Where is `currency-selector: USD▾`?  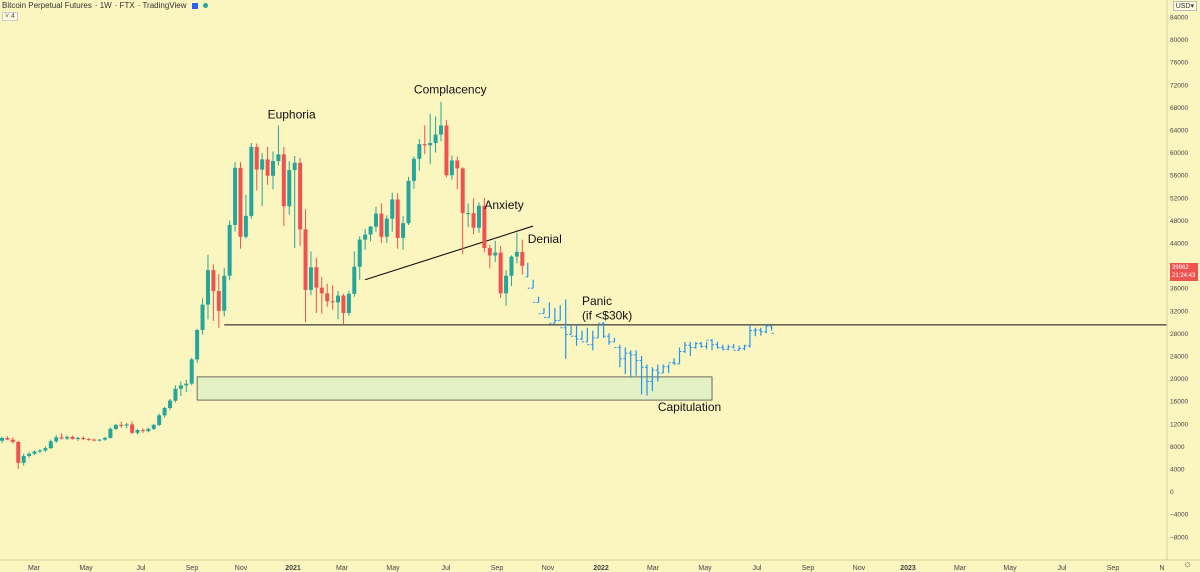
currency-selector: USD▾ is located at coordinates (1184, 6).